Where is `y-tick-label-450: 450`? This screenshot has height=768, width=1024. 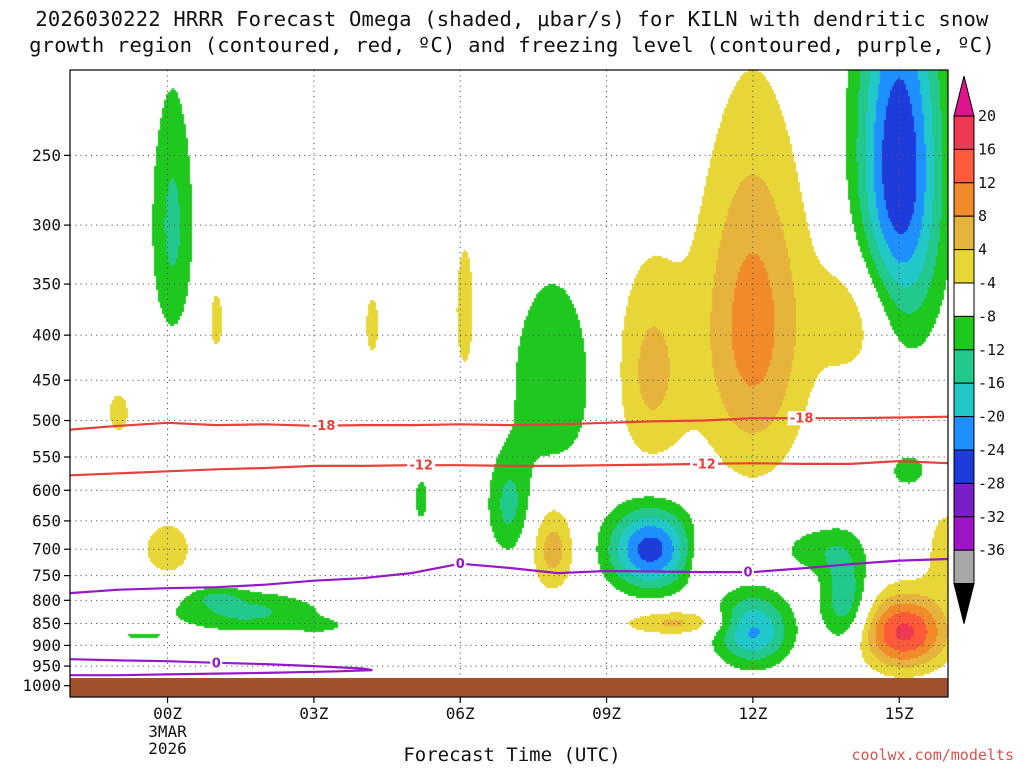
y-tick-label-450: 450 is located at coordinates (46, 380).